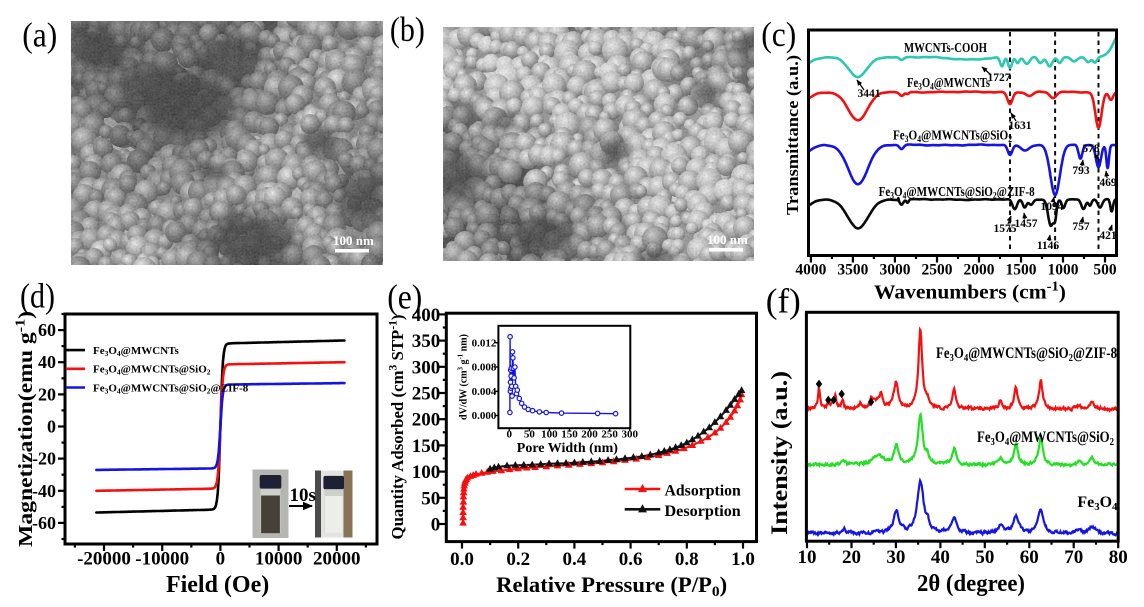 The height and width of the screenshot is (607, 1144). What do you see at coordinates (999, 78) in the screenshot?
I see `svg-text: 1727` at bounding box center [999, 78].